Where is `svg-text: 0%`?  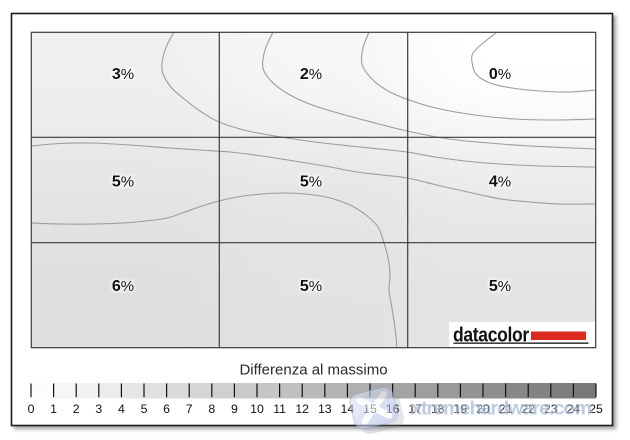
svg-text: 0% is located at coordinates (500, 74).